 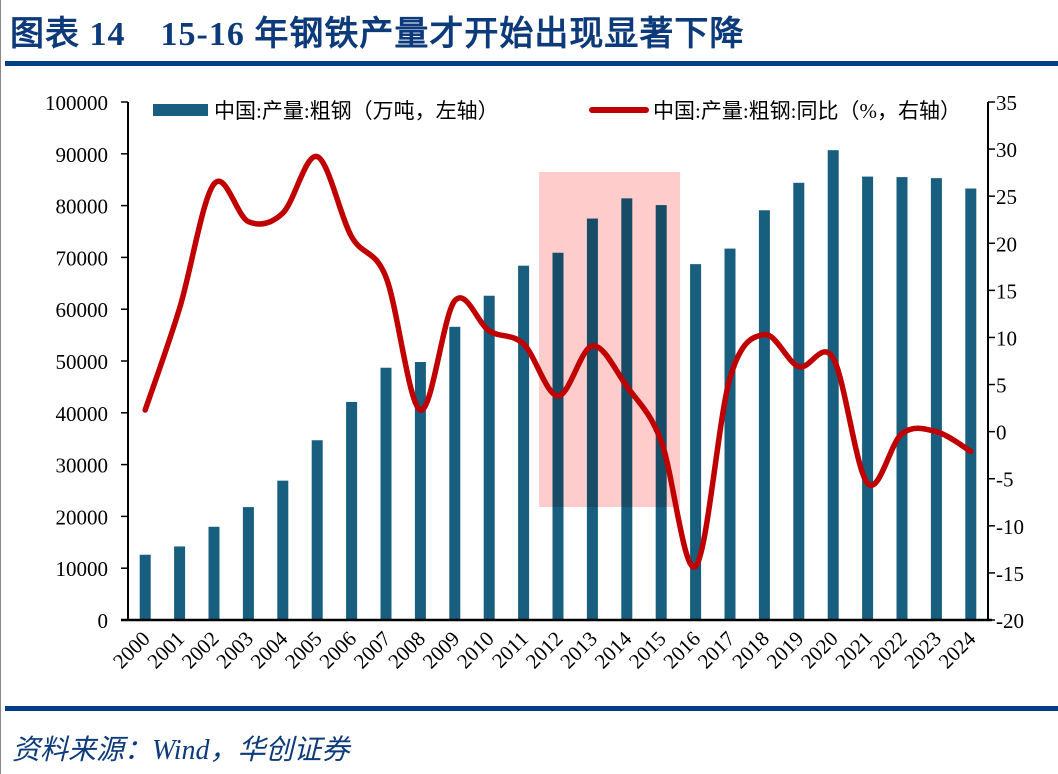 I want to click on left-tick-label: 80000, so click(x=82, y=207).